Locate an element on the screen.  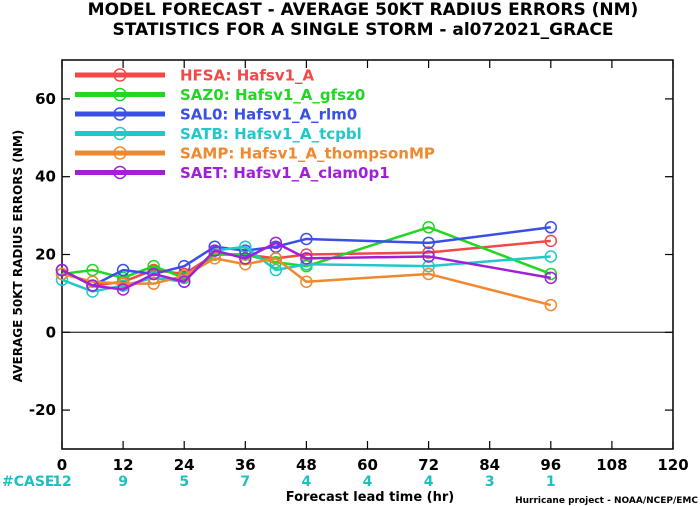
case-count: 9 is located at coordinates (123, 482).